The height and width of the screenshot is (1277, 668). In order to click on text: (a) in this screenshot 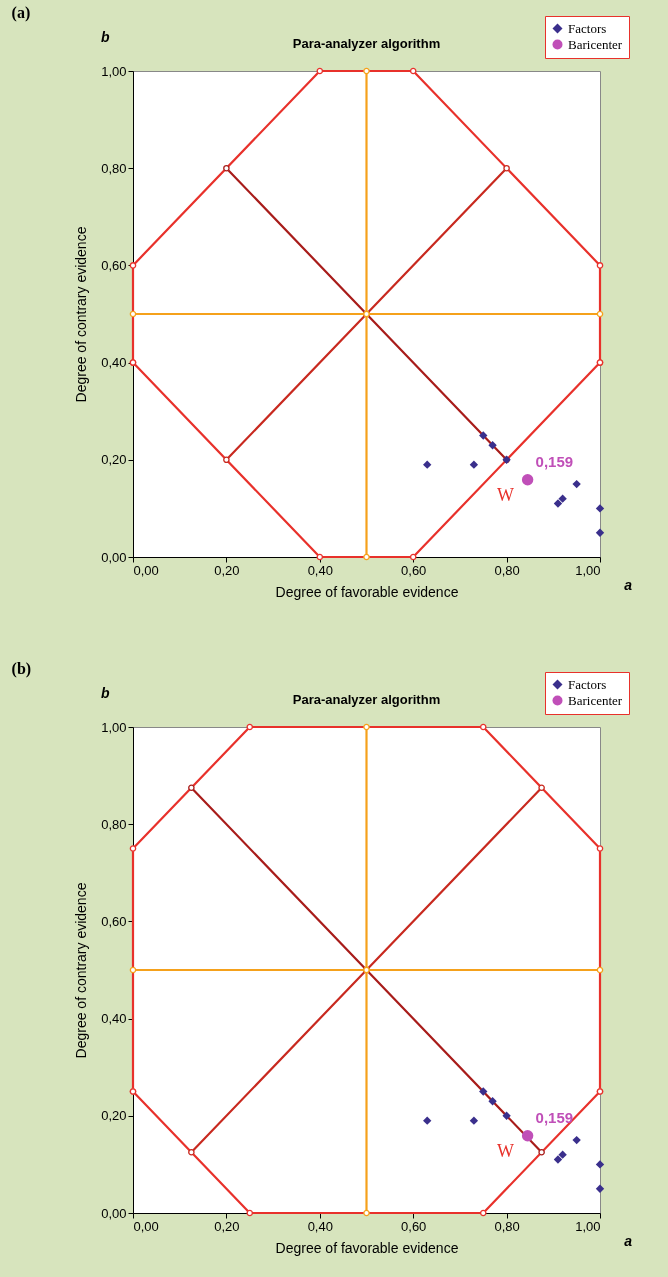, I will do `click(21, 12)`.